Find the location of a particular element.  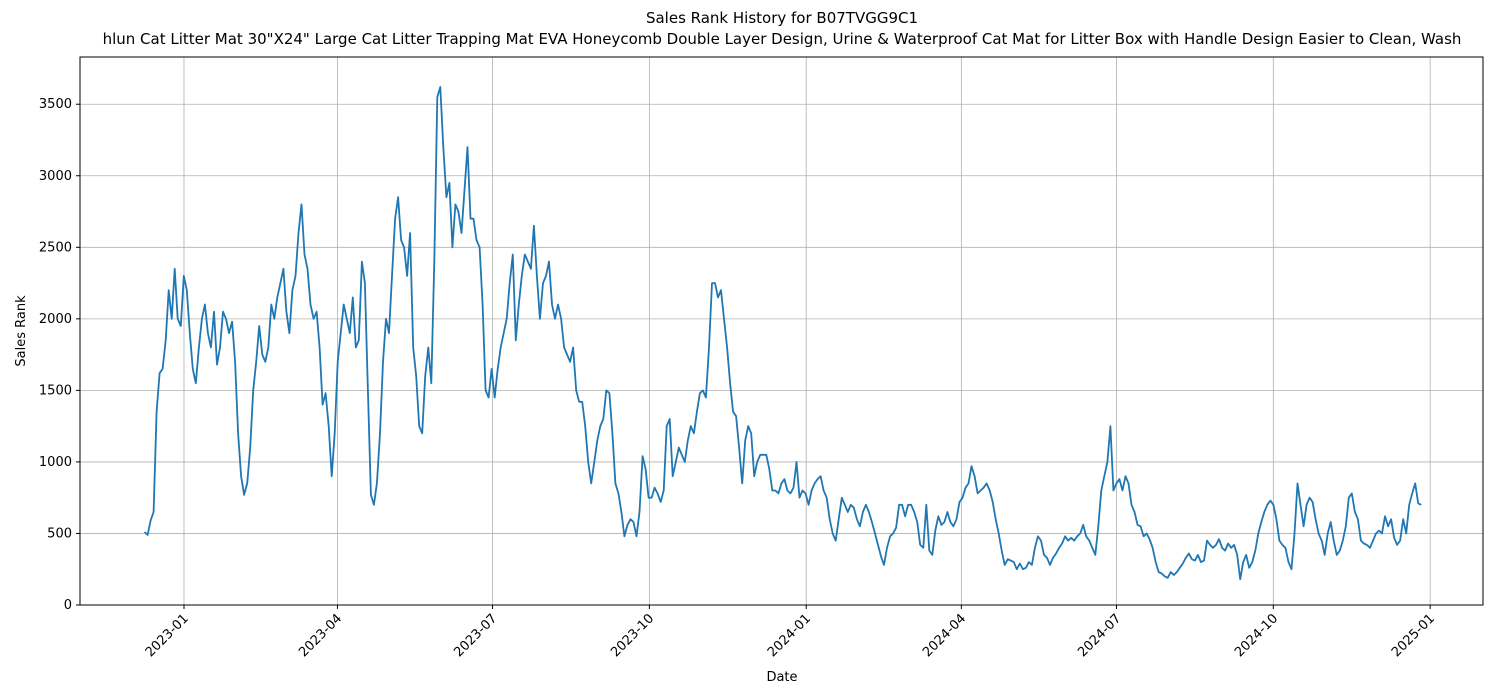

x-tick-label: 2023-10 is located at coordinates (632, 635).